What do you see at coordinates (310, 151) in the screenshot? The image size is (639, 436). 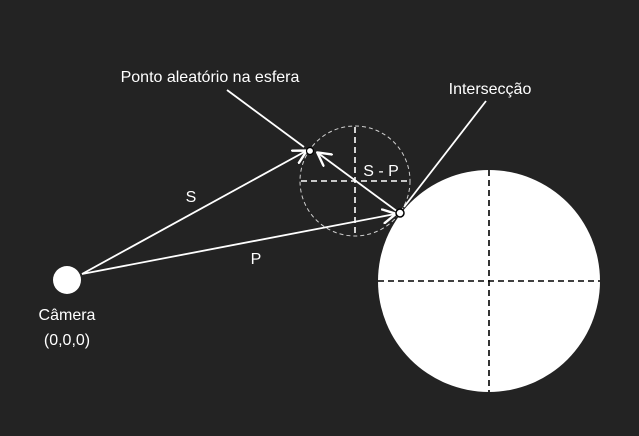 I see `random-point-marker` at bounding box center [310, 151].